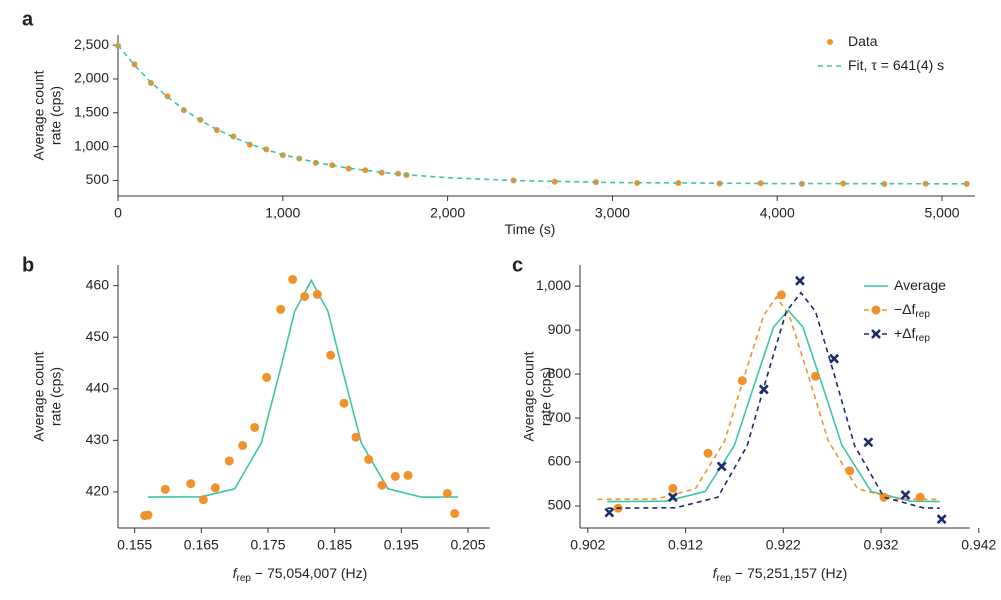 The width and height of the screenshot is (1001, 600). I want to click on x-tick-label: 0.902, so click(587, 545).